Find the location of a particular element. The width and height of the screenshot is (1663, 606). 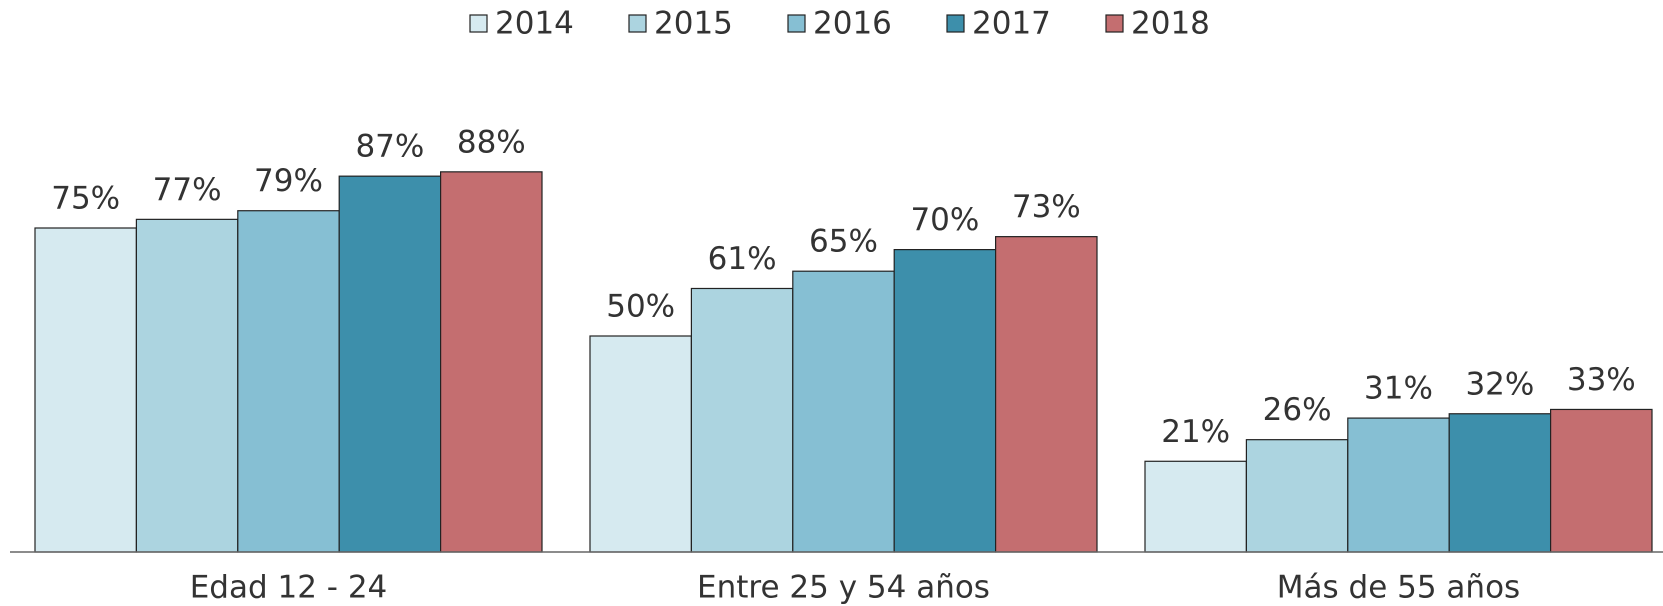

value-label: 73% is located at coordinates (1046, 207).